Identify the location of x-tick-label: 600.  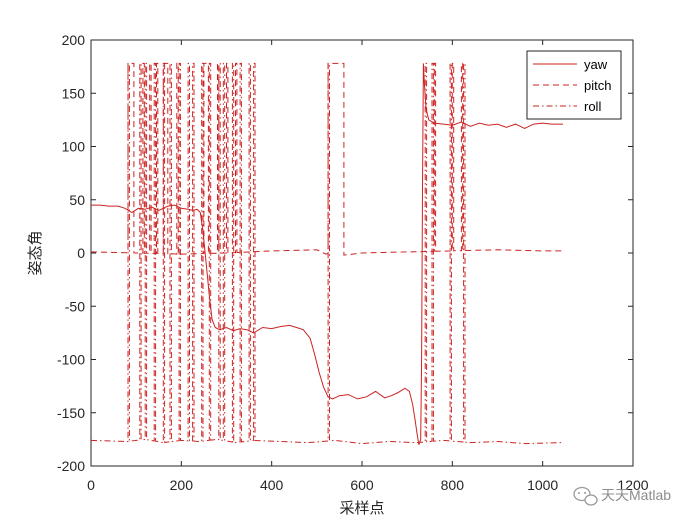
(362, 485).